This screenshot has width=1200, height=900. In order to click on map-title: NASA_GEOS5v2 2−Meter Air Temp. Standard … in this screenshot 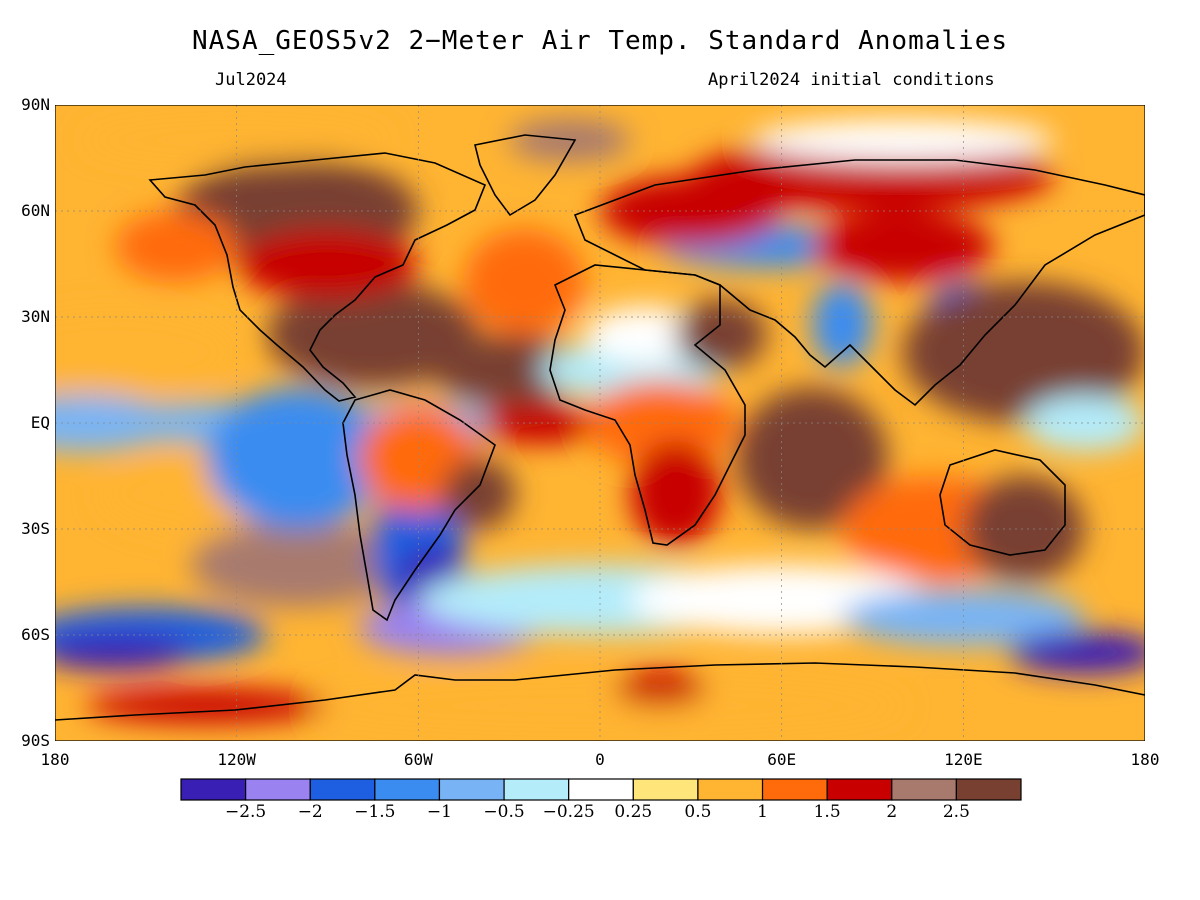, I will do `click(599, 41)`.